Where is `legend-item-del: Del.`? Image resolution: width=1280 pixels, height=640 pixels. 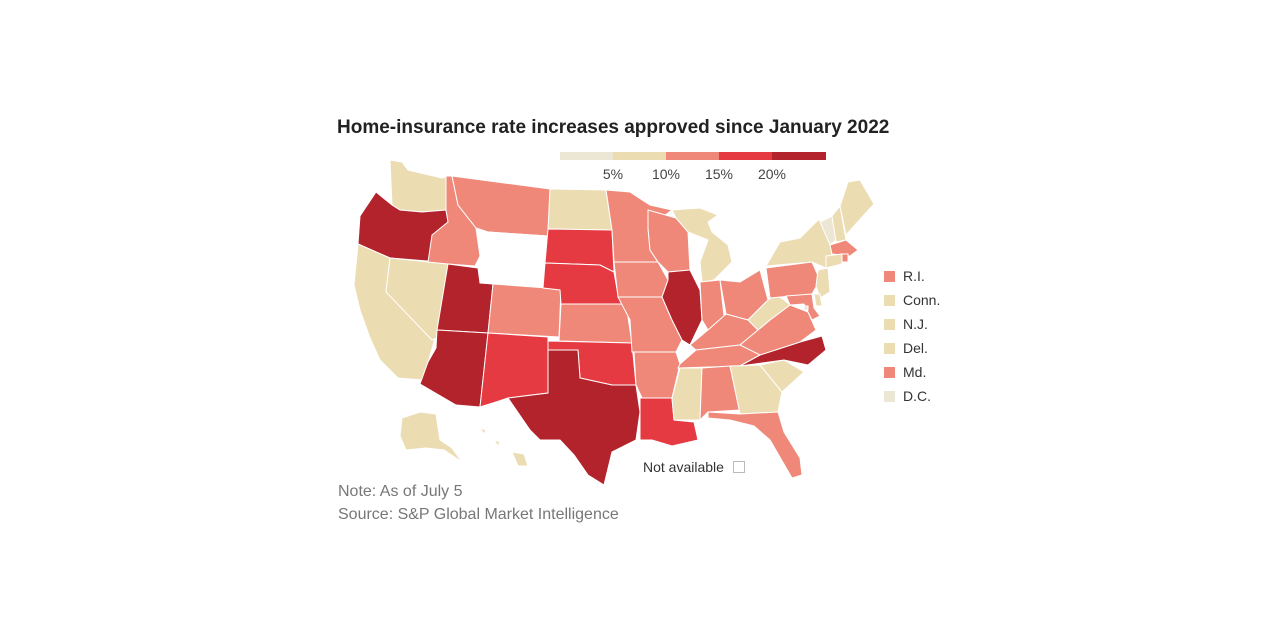
legend-item-del: Del. is located at coordinates (912, 348).